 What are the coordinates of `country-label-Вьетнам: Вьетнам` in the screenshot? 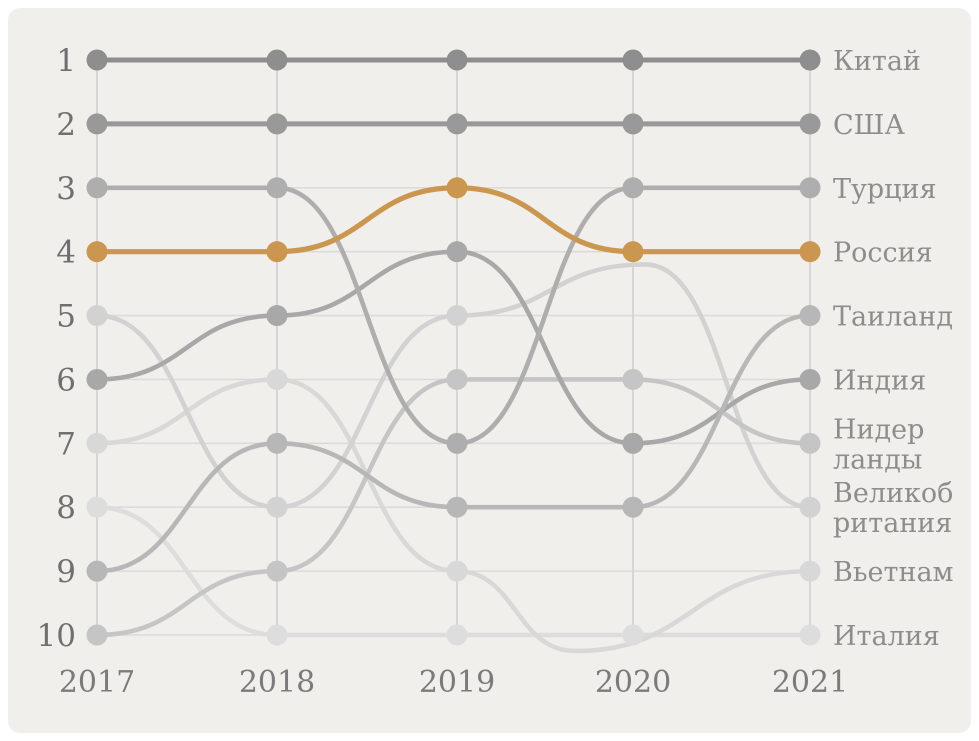 It's located at (893, 572).